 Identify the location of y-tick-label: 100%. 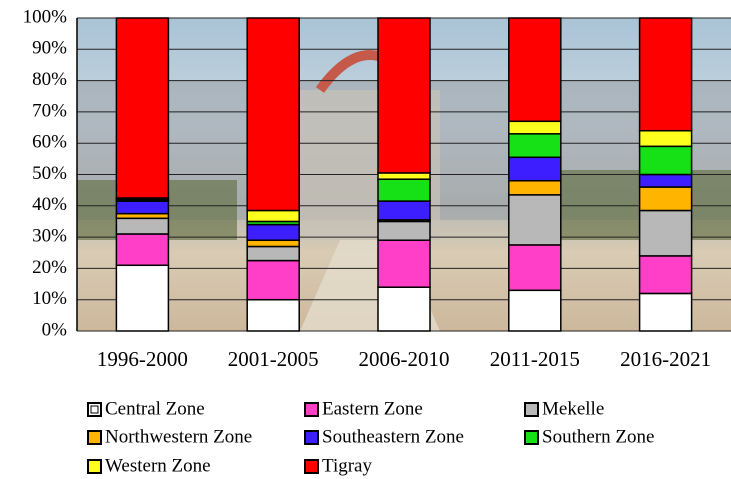
(45, 16).